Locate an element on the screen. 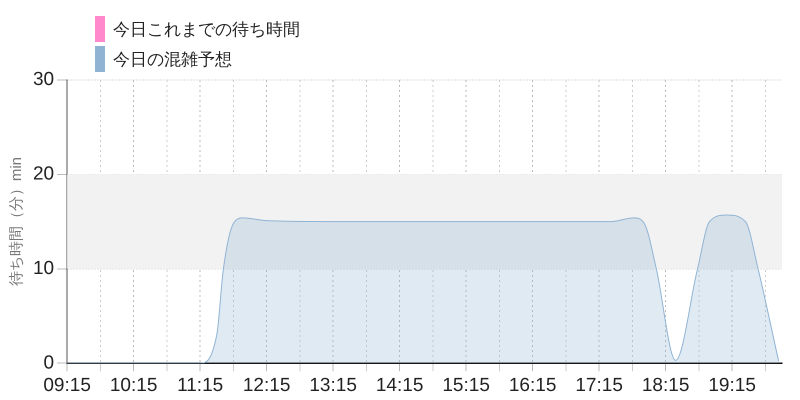 This screenshot has height=400, width=800. x-tick-label: 13:15 is located at coordinates (333, 385).